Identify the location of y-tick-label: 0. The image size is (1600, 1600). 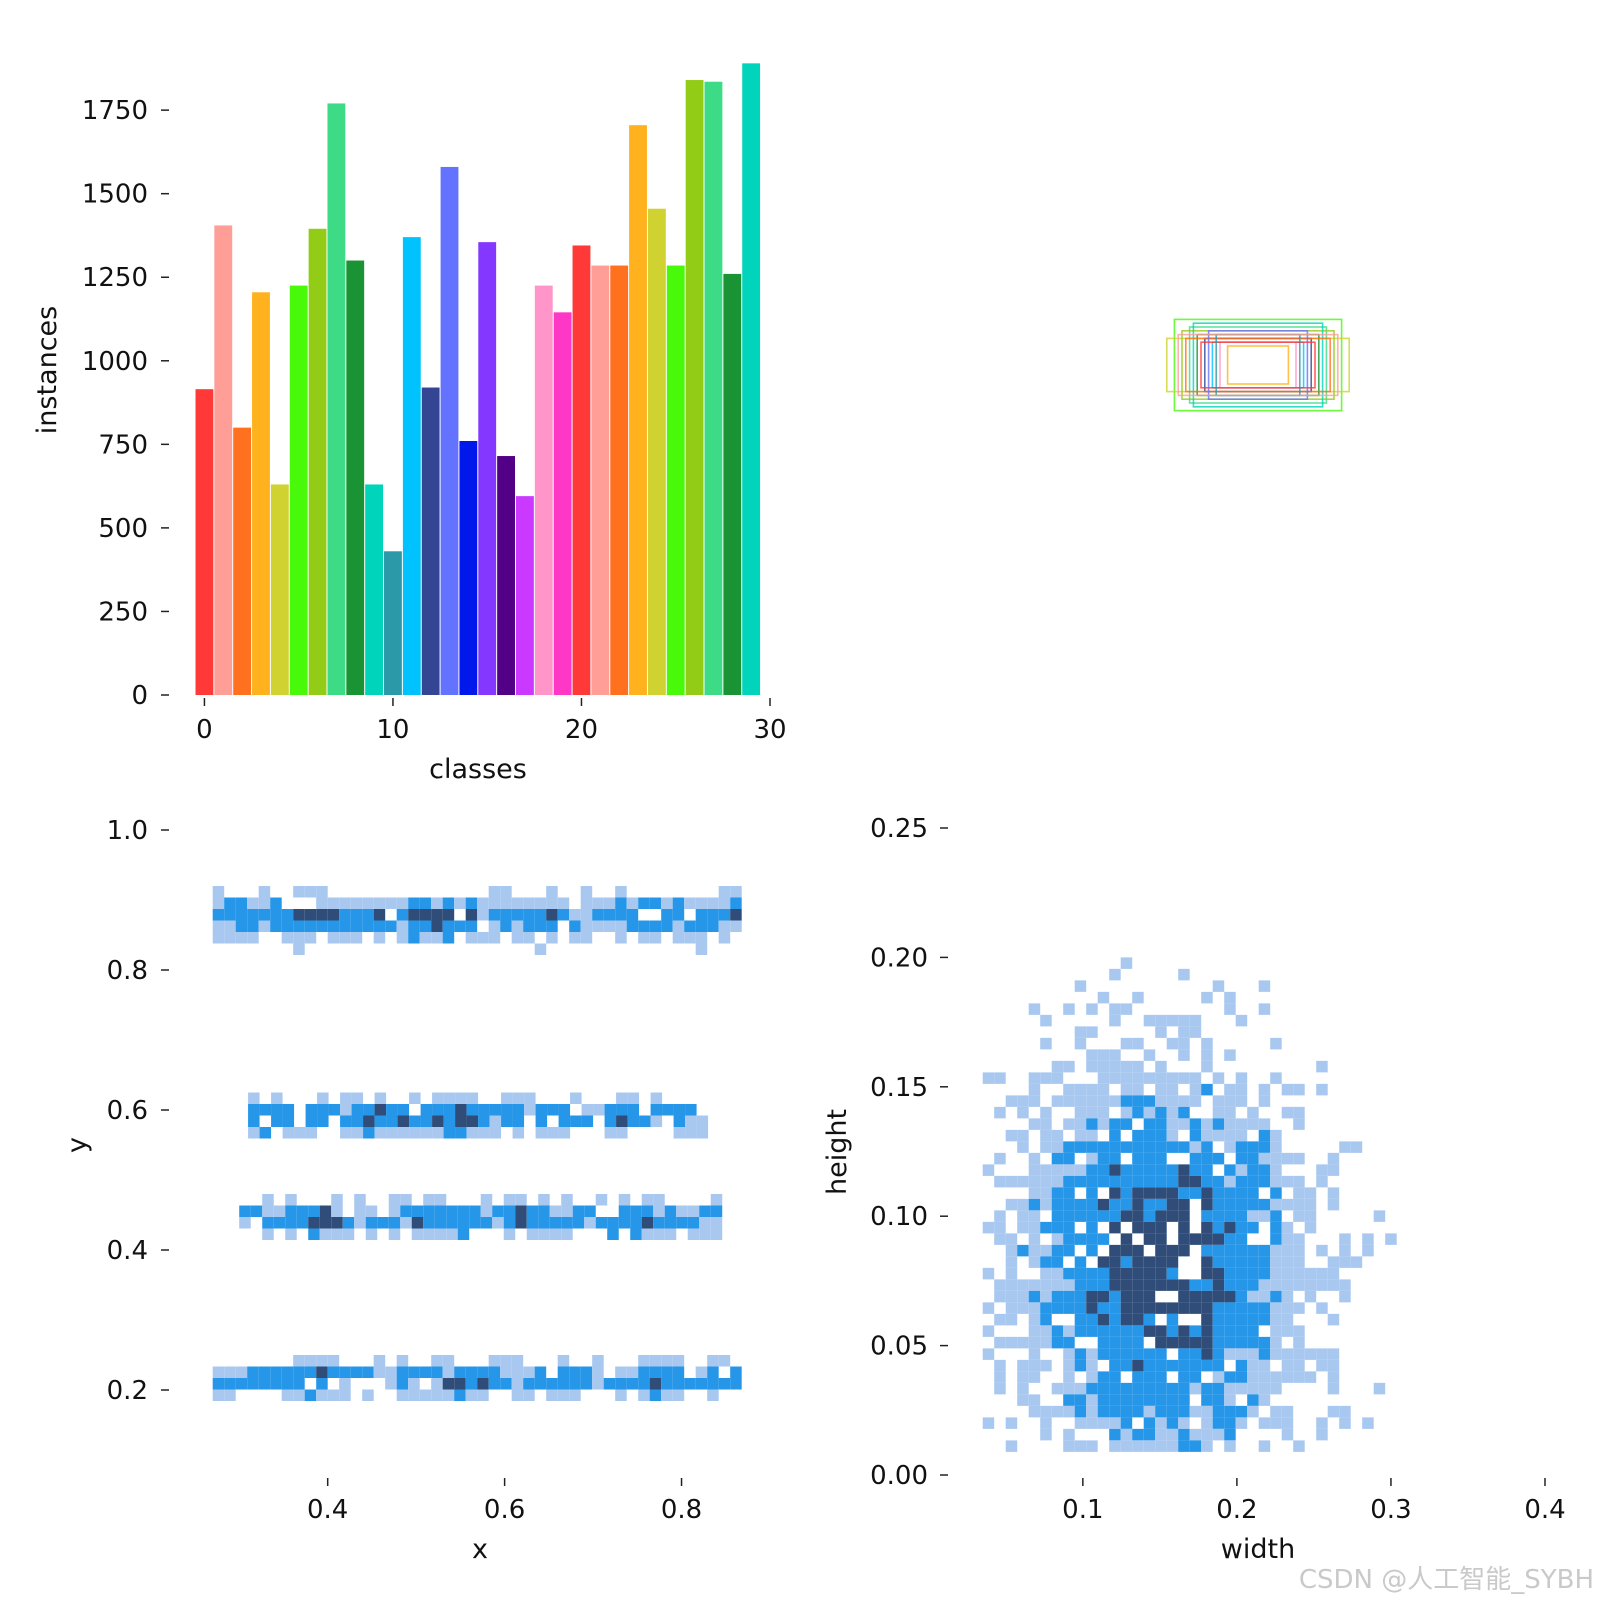
(139, 696).